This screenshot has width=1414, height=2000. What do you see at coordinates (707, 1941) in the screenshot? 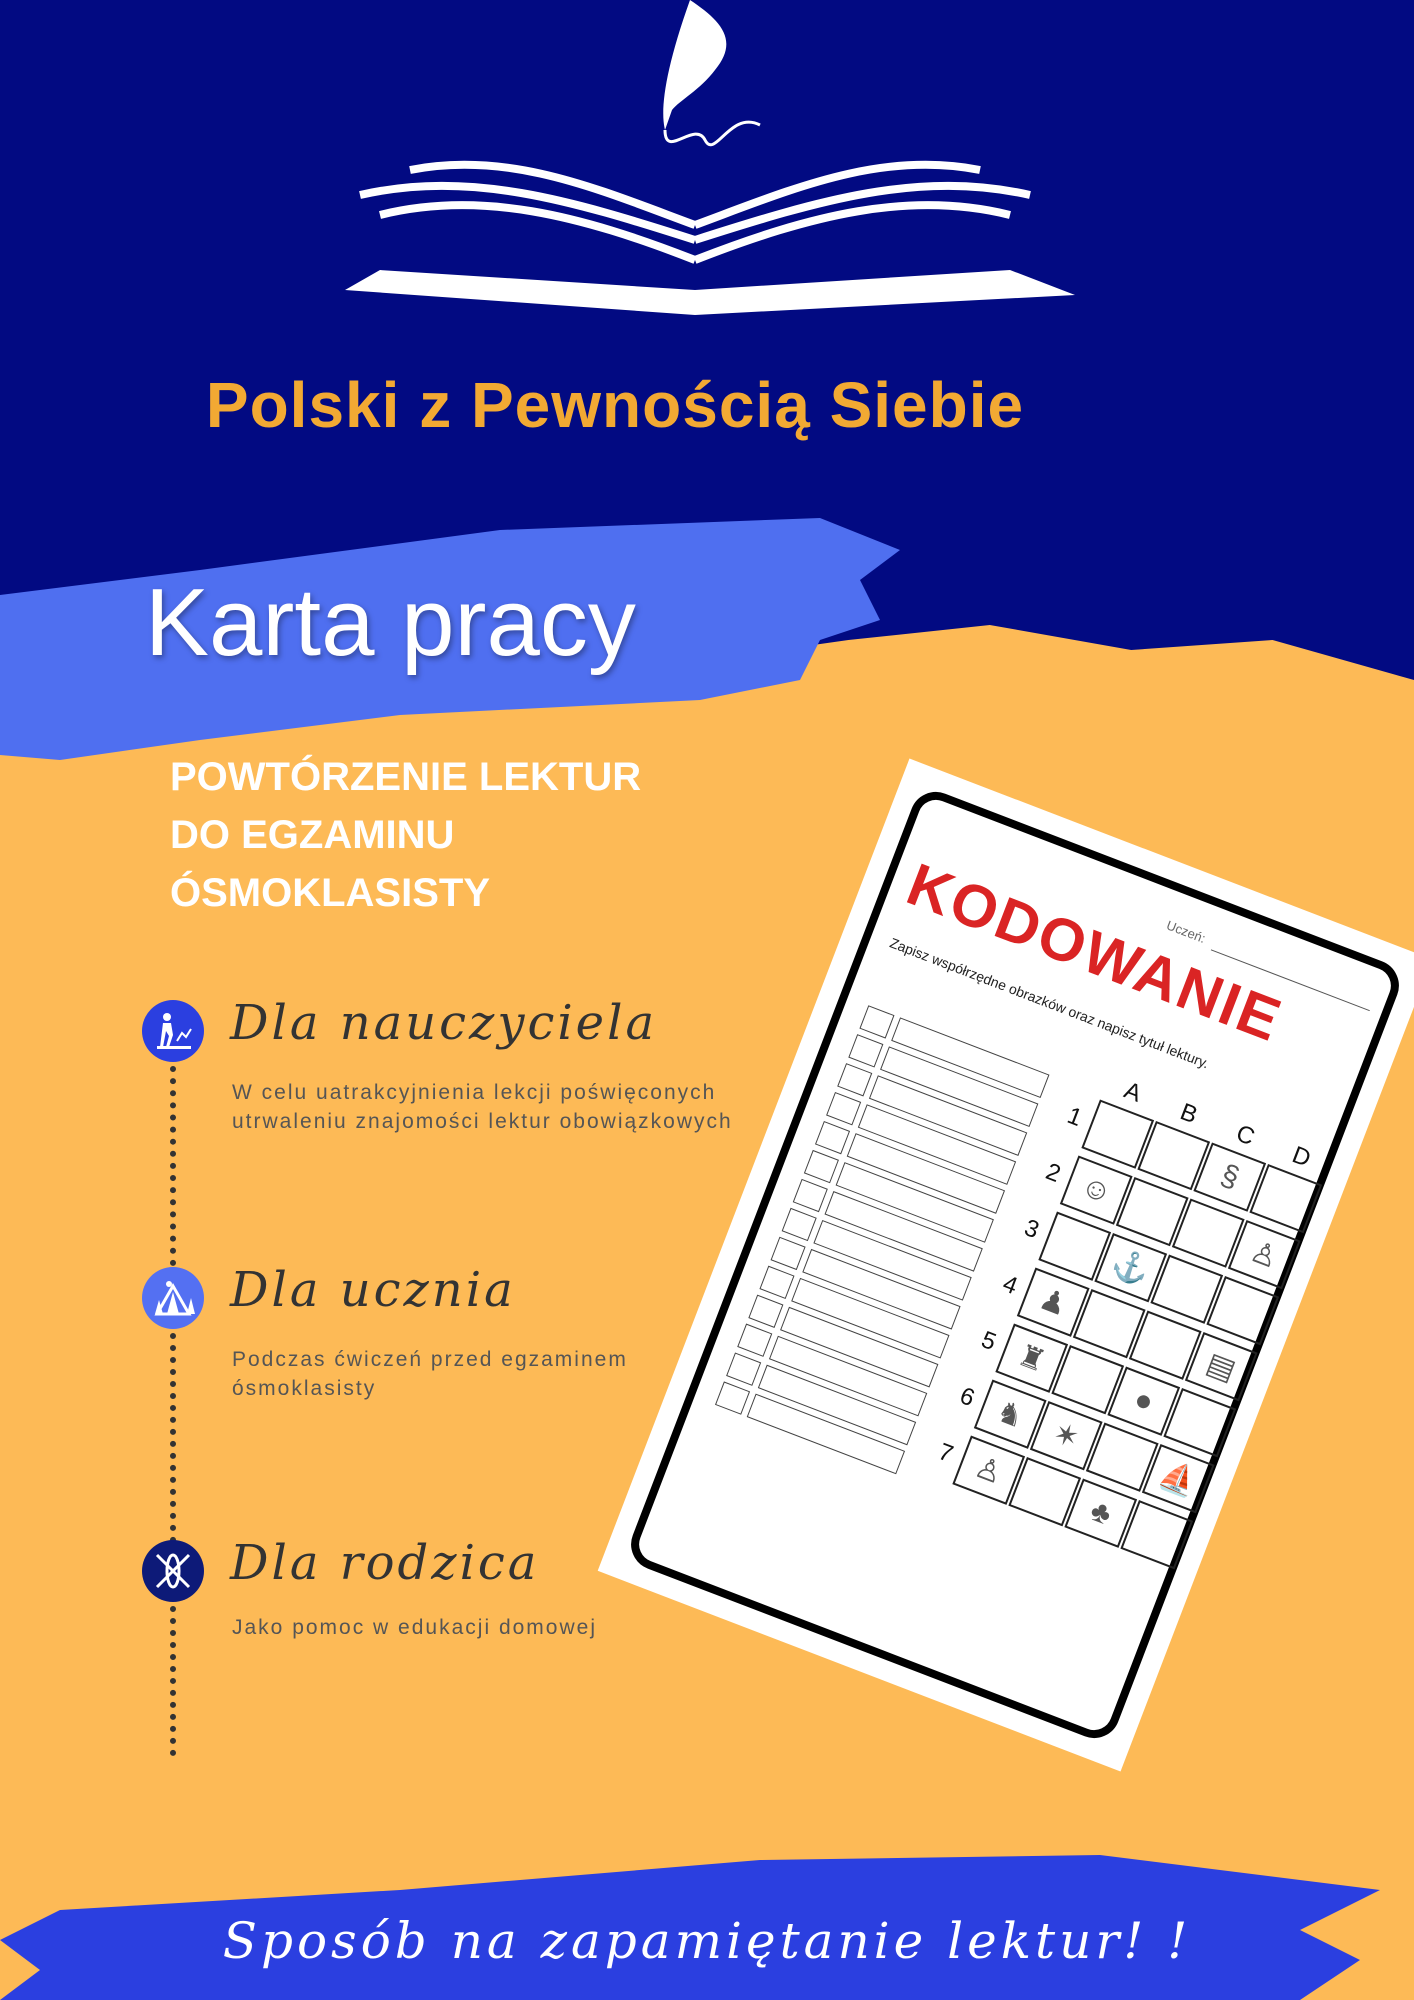
I see `footer-slogan: Sposób na zapamiętanie lektur! !` at bounding box center [707, 1941].